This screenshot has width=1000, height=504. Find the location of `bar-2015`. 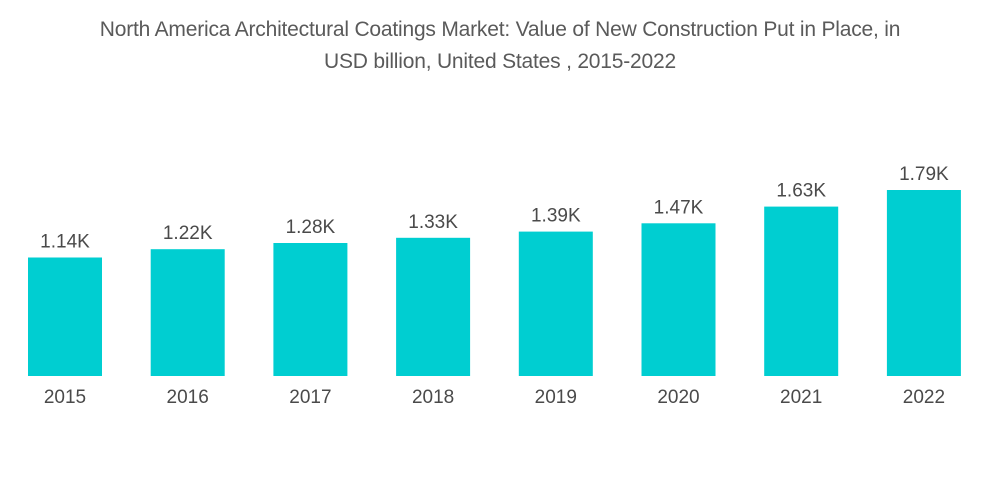

bar-2015 is located at coordinates (65, 316).